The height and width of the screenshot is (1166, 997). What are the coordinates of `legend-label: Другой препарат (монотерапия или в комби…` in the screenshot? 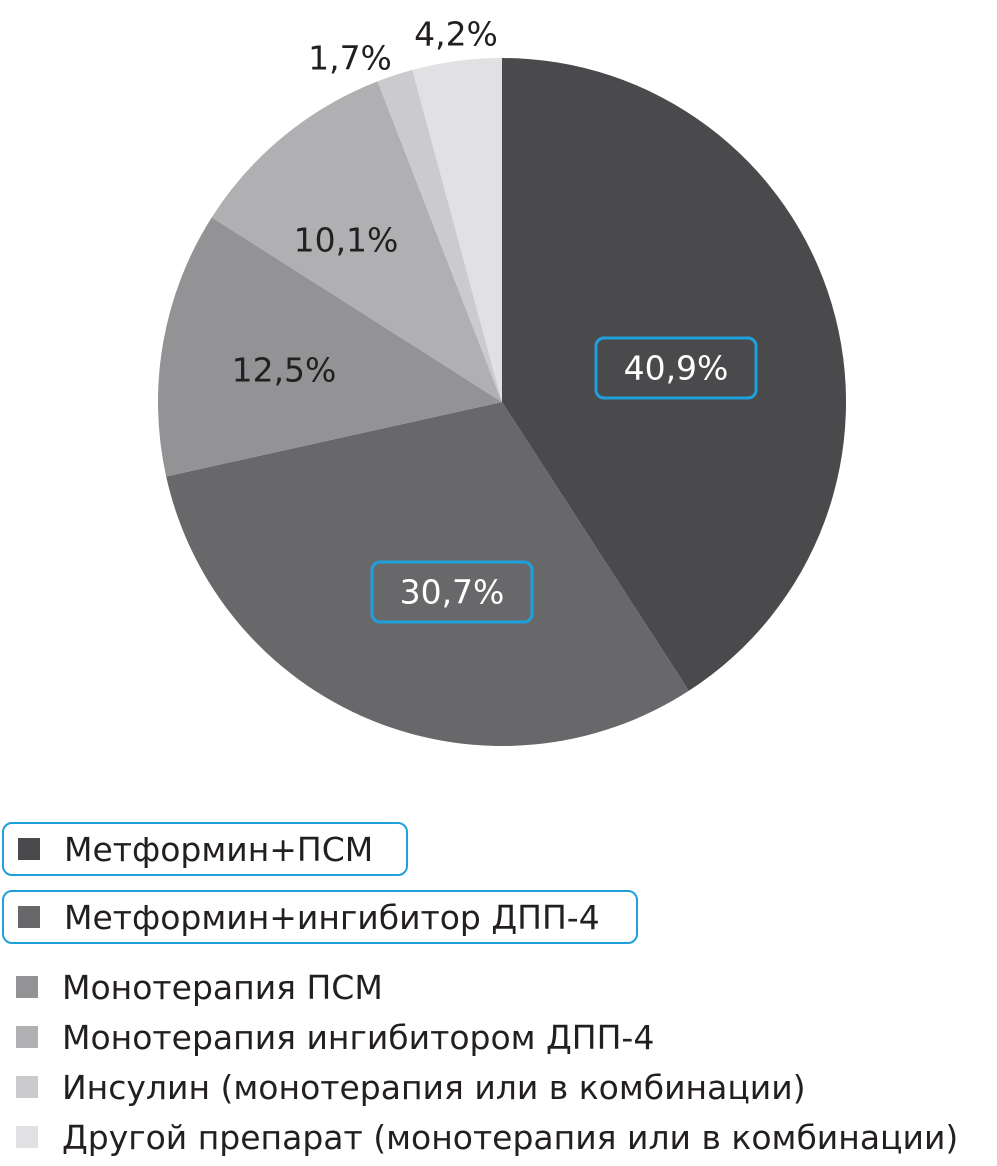 It's located at (510, 1137).